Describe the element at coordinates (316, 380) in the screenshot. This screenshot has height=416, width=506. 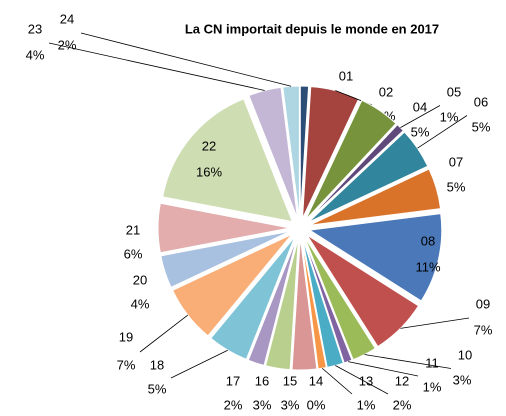
I see `slice-label: 14` at that location.